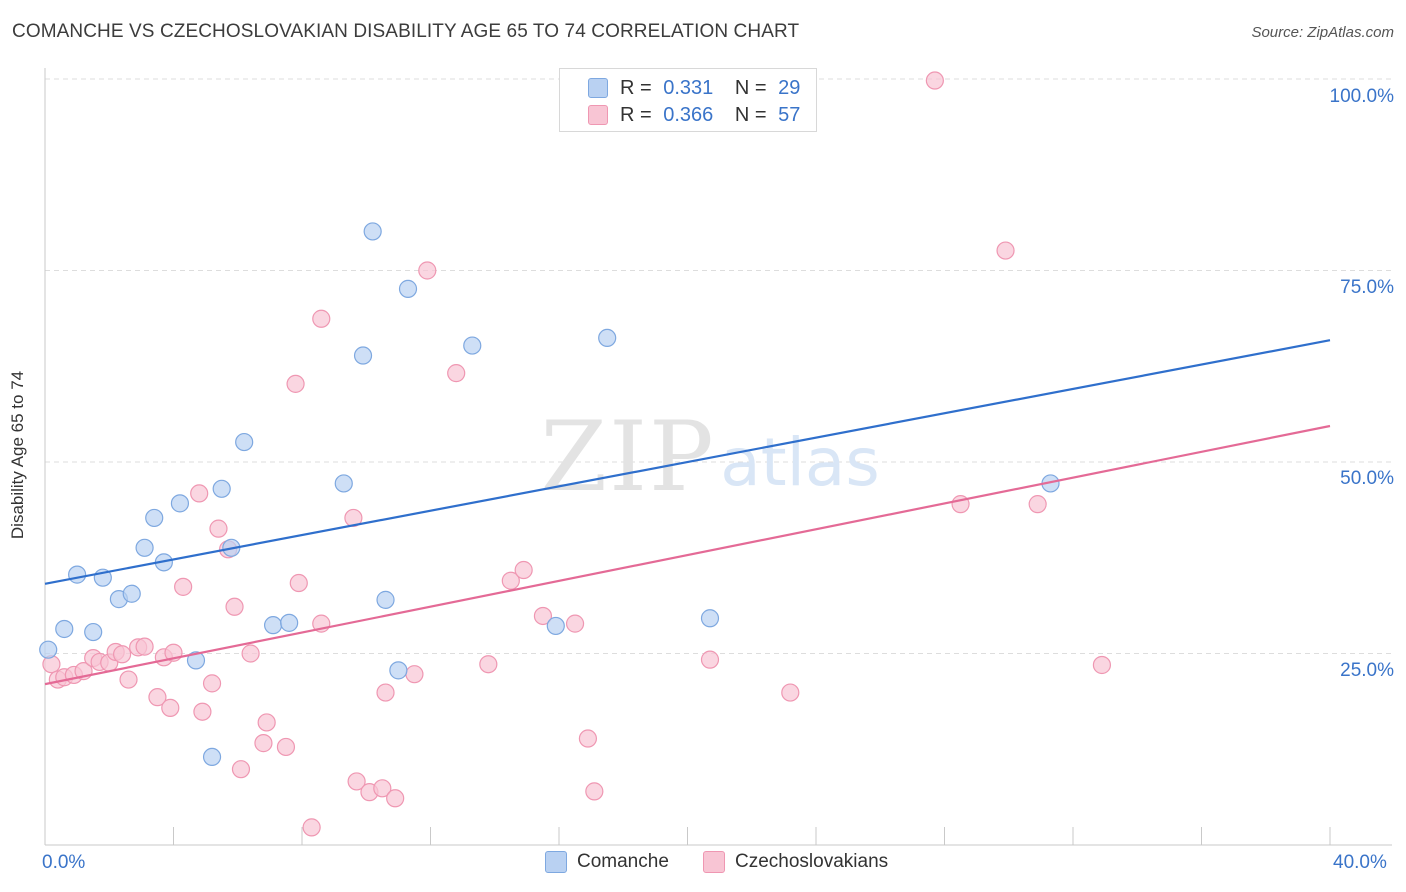 Image resolution: width=1406 pixels, height=892 pixels. I want to click on legend-n-value: 29, so click(789, 87).